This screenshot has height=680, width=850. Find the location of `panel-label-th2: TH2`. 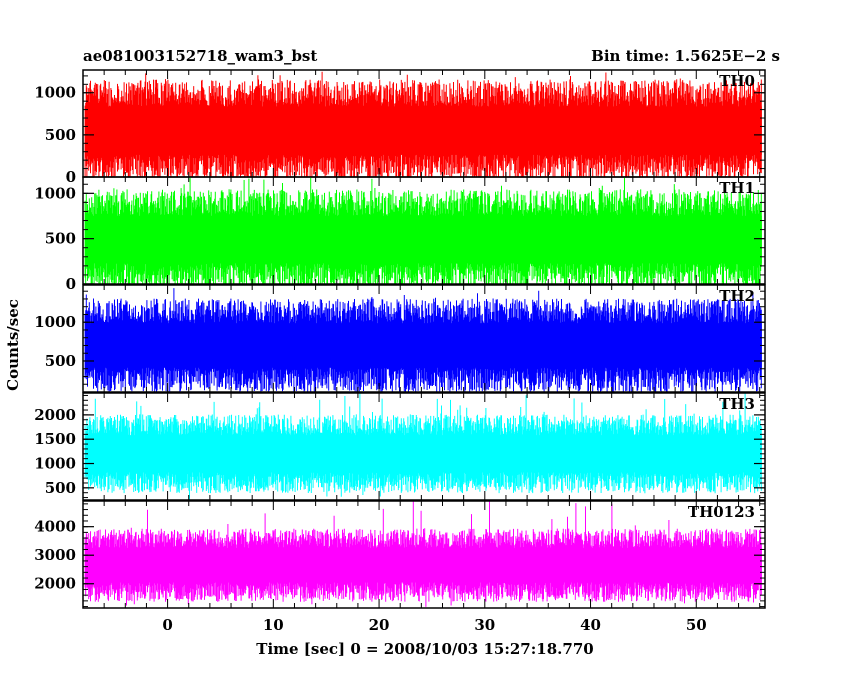

panel-label-th2: TH2 is located at coordinates (737, 296).